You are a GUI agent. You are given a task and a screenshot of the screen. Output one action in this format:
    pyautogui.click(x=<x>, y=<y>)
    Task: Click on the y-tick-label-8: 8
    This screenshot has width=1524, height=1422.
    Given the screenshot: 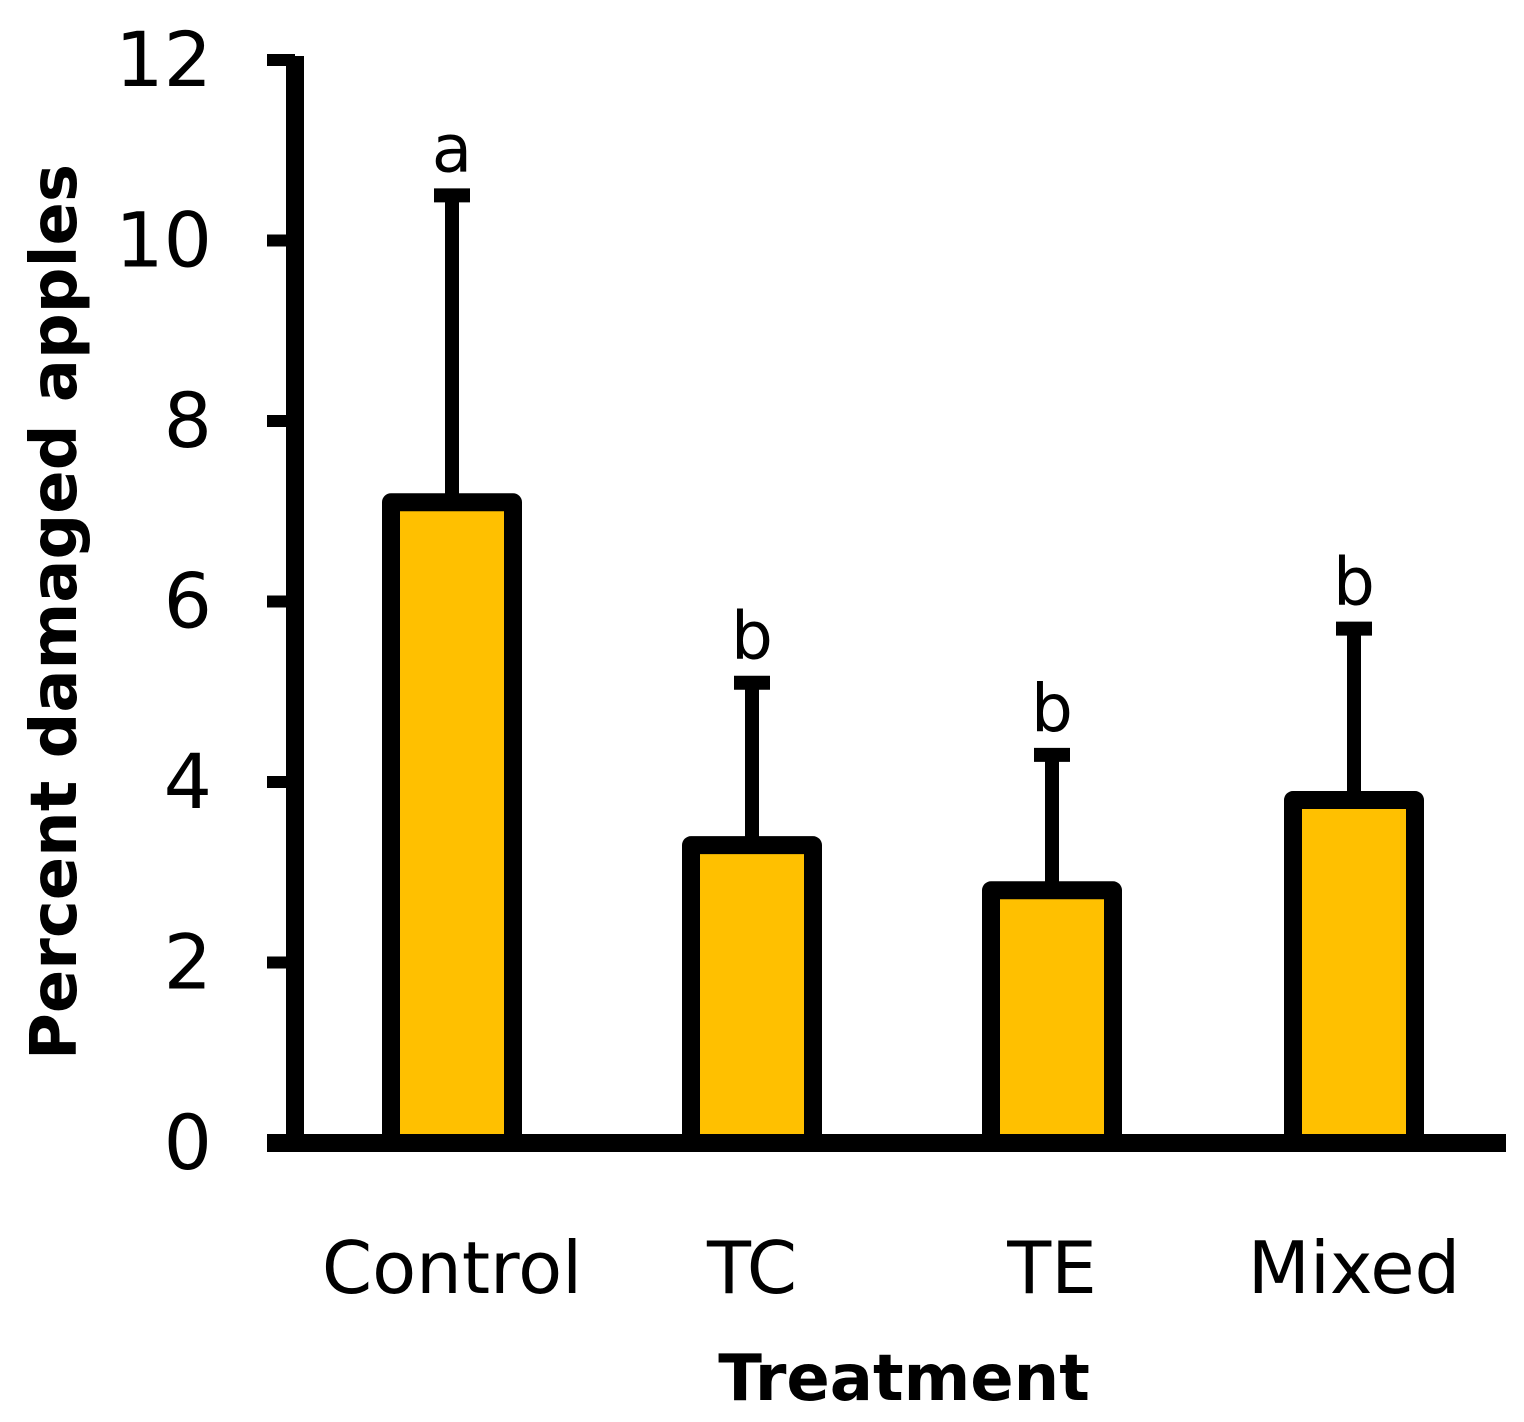 What is the action you would take?
    pyautogui.click(x=188, y=420)
    